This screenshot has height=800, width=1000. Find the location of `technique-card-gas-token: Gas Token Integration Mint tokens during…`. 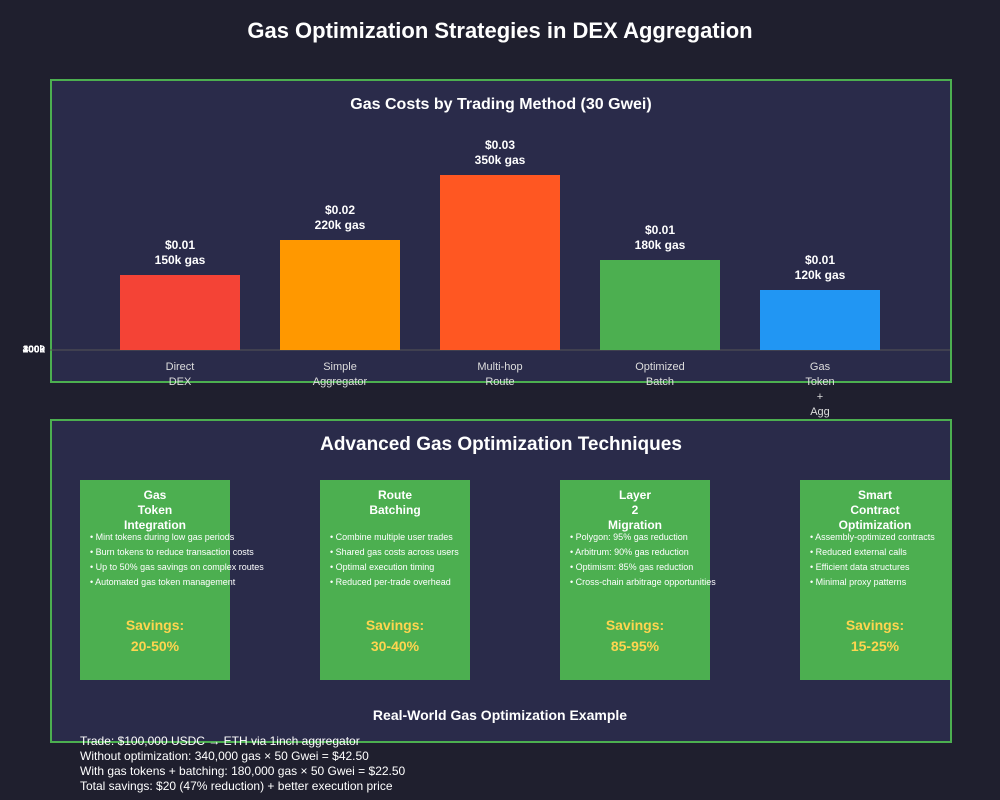

technique-card-gas-token: Gas Token Integration Mint tokens during… is located at coordinates (172, 580).